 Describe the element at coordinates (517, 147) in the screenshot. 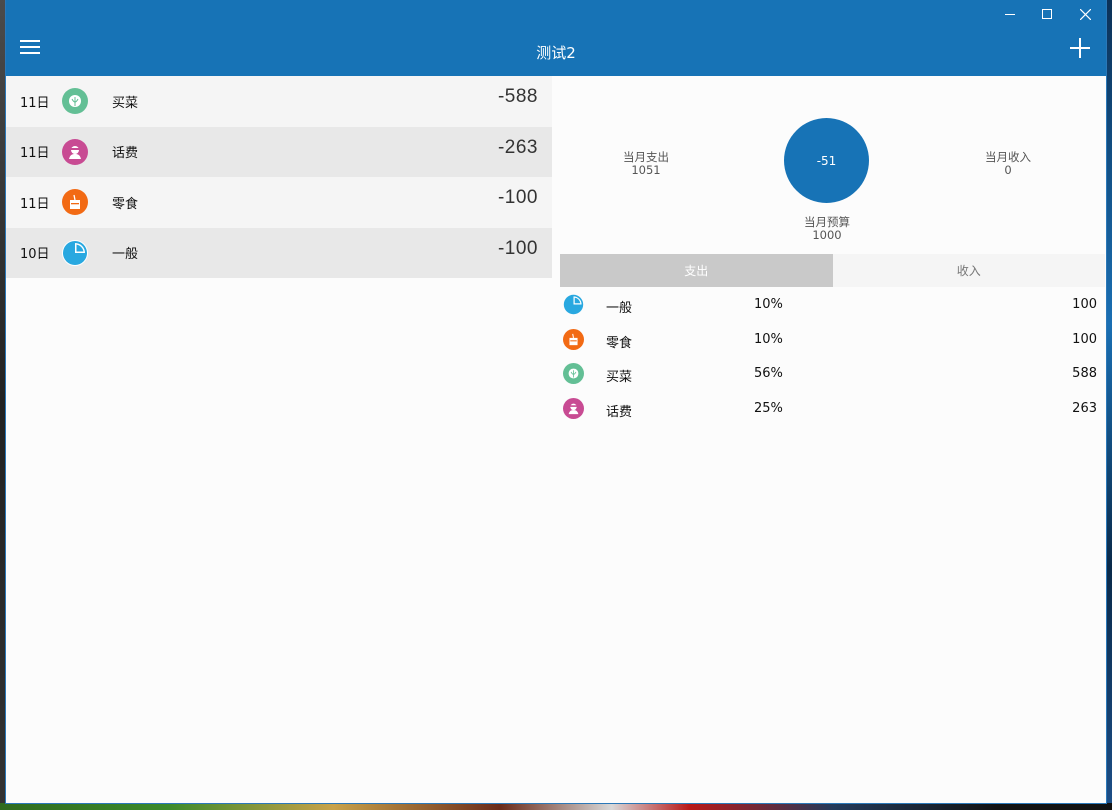

I see `record-amount: -263` at that location.